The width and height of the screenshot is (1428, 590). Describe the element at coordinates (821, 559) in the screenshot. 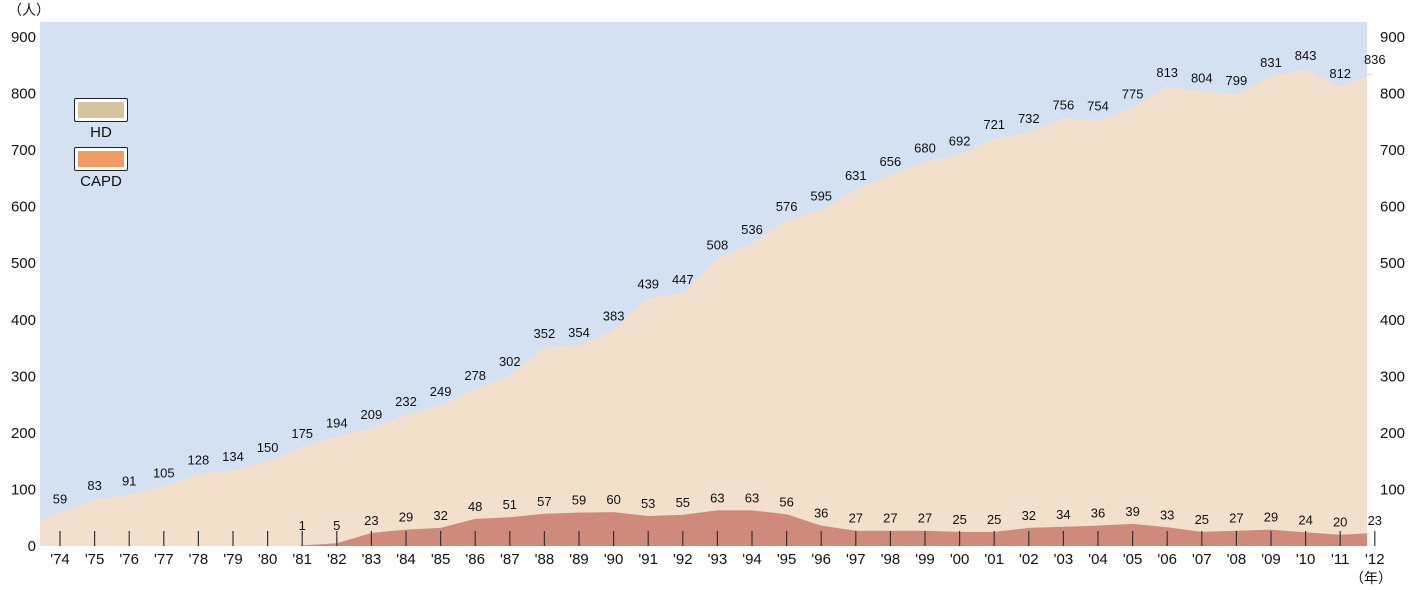

I see `x-tick-label: '96` at that location.